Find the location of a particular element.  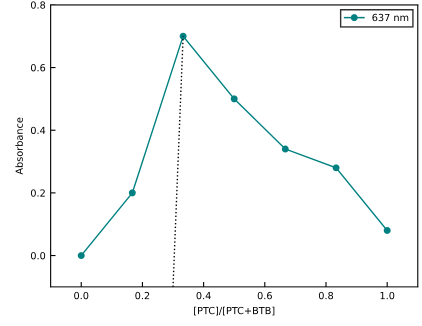

y-tick-label: 0.6 is located at coordinates (38, 68).